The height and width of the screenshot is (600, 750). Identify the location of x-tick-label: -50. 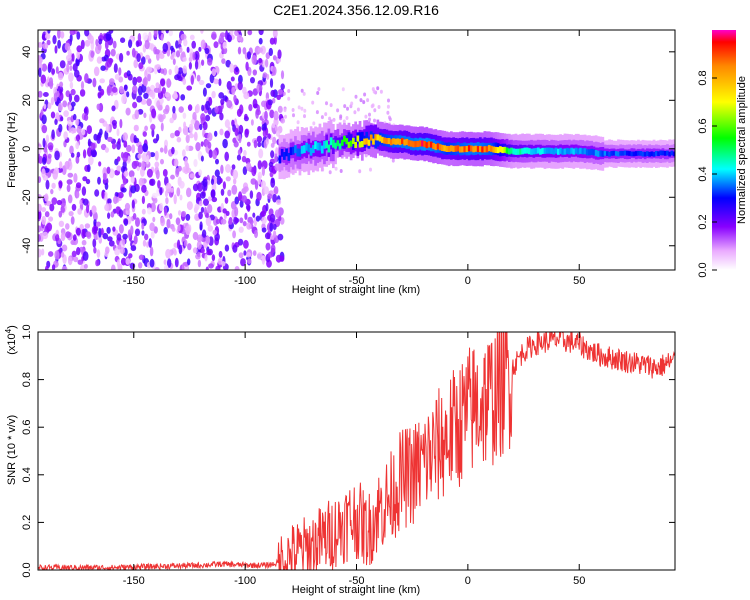
(357, 581).